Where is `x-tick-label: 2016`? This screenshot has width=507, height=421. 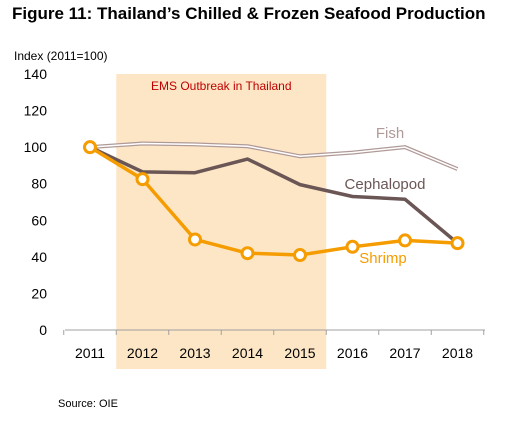 x-tick-label: 2016 is located at coordinates (352, 353).